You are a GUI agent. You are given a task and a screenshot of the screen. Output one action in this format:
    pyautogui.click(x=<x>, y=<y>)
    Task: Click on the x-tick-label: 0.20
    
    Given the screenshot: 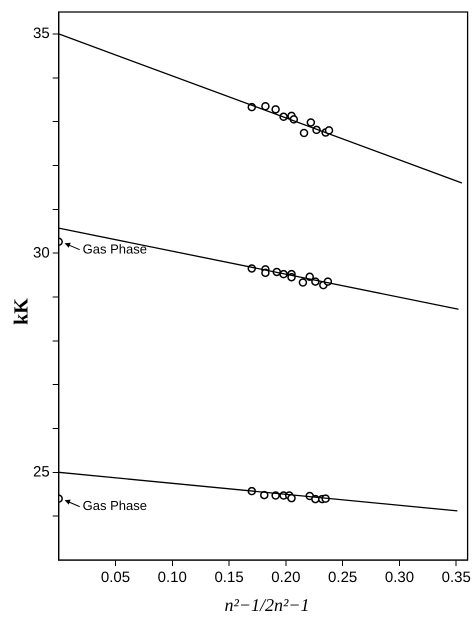 What is the action you would take?
    pyautogui.click(x=285, y=577)
    